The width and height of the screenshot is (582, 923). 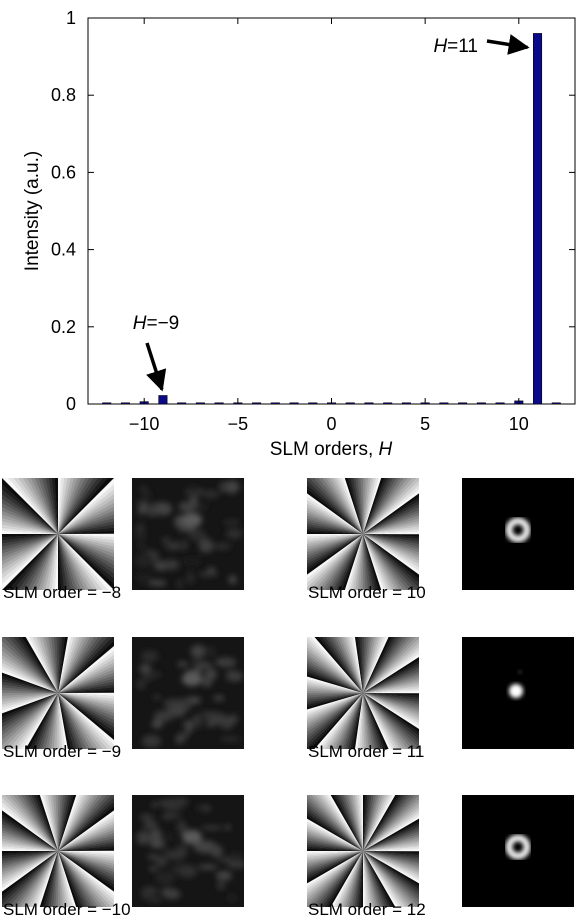 What do you see at coordinates (63, 95) in the screenshot?
I see `y-tick-label: 0.8` at bounding box center [63, 95].